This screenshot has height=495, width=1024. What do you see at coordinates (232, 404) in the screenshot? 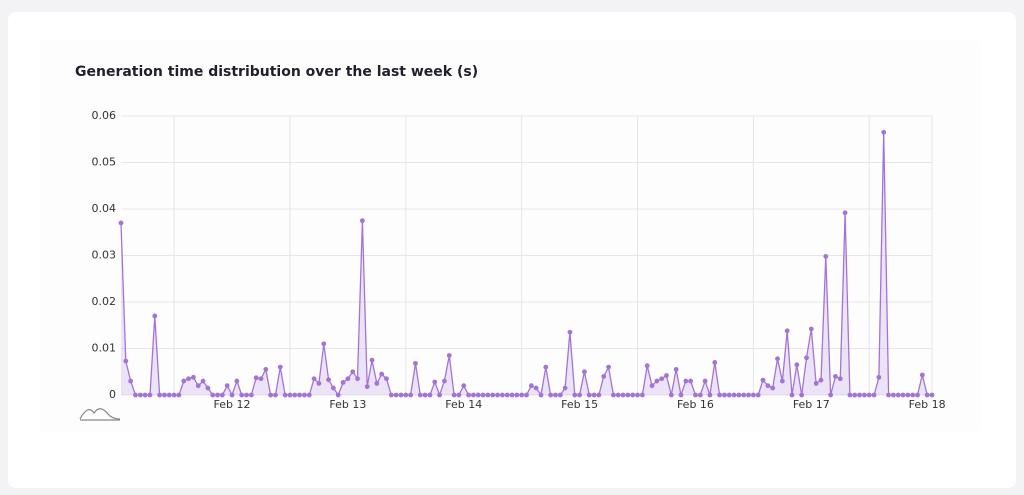
I see `x-tick-label: Feb 12` at bounding box center [232, 404].